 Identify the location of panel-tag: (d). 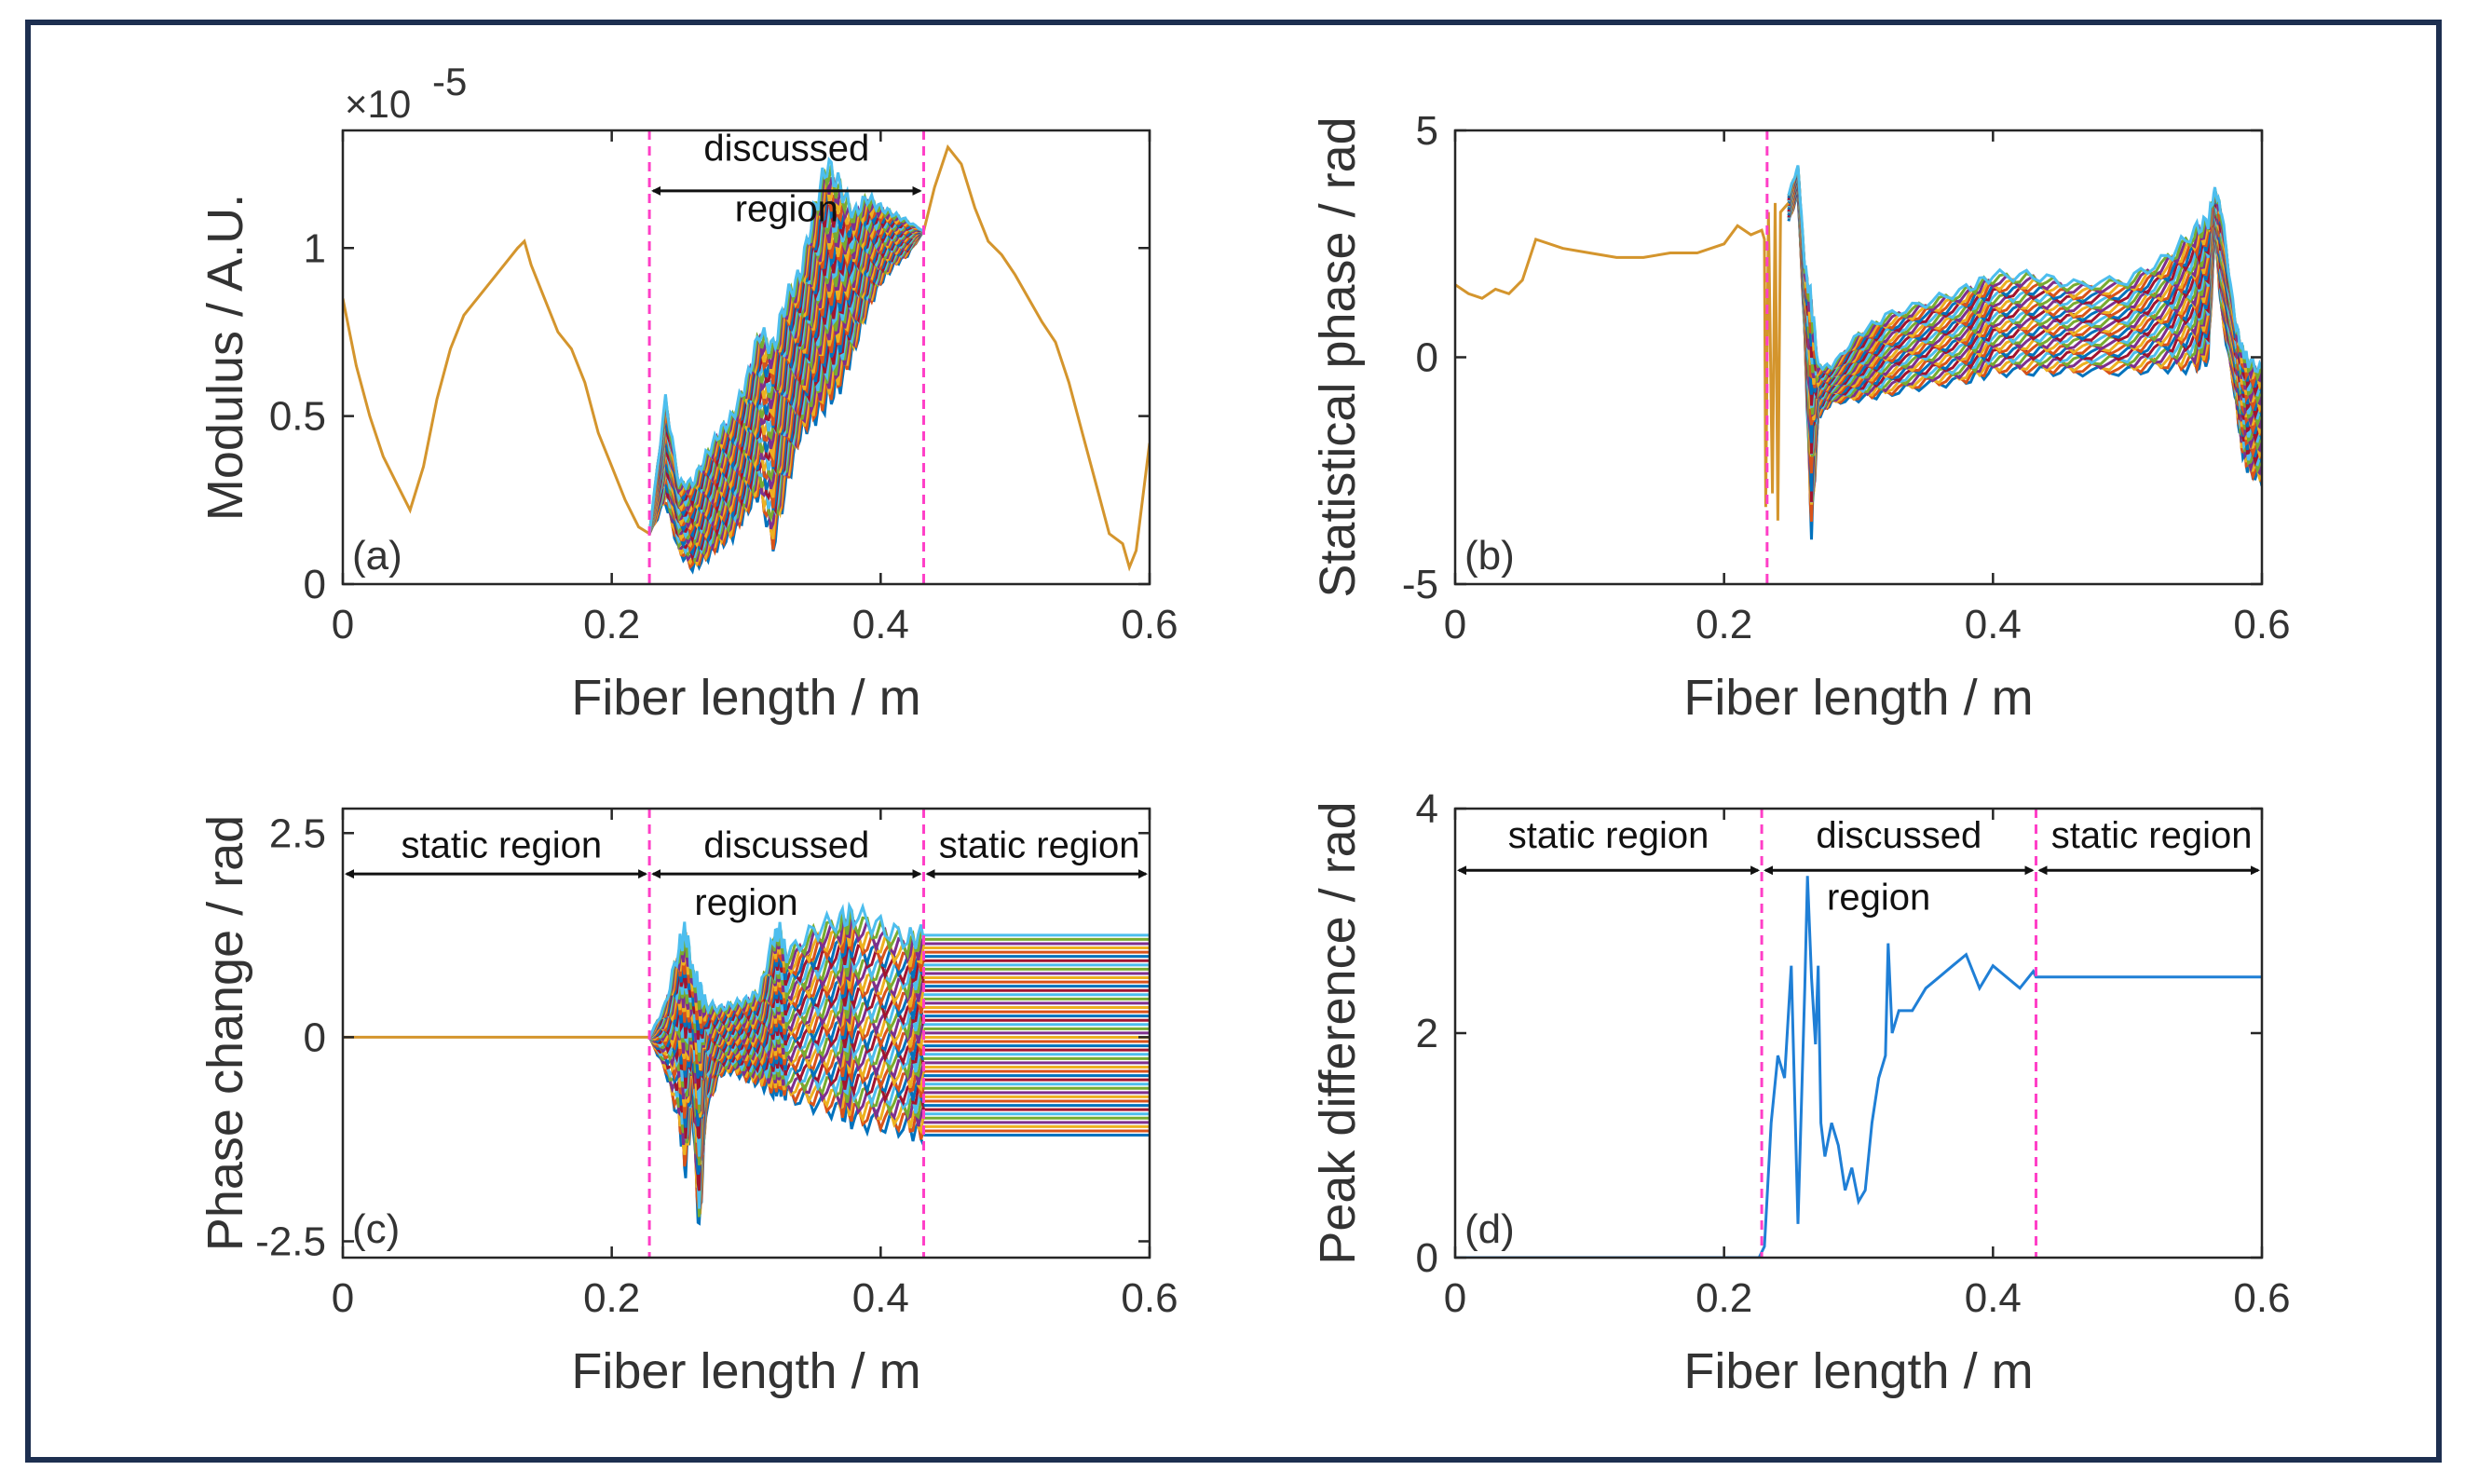
(1490, 1229).